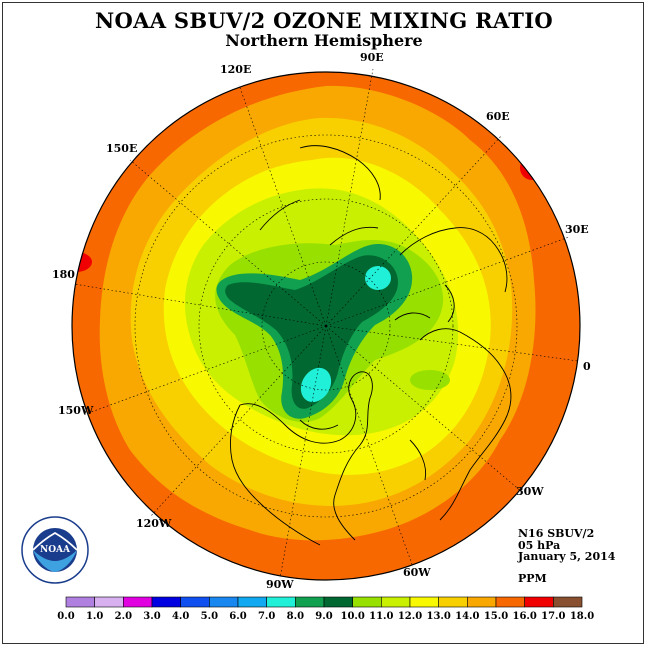 The width and height of the screenshot is (648, 648). What do you see at coordinates (235, 69) in the screenshot?
I see `lon-label-120e: 120E` at bounding box center [235, 69].